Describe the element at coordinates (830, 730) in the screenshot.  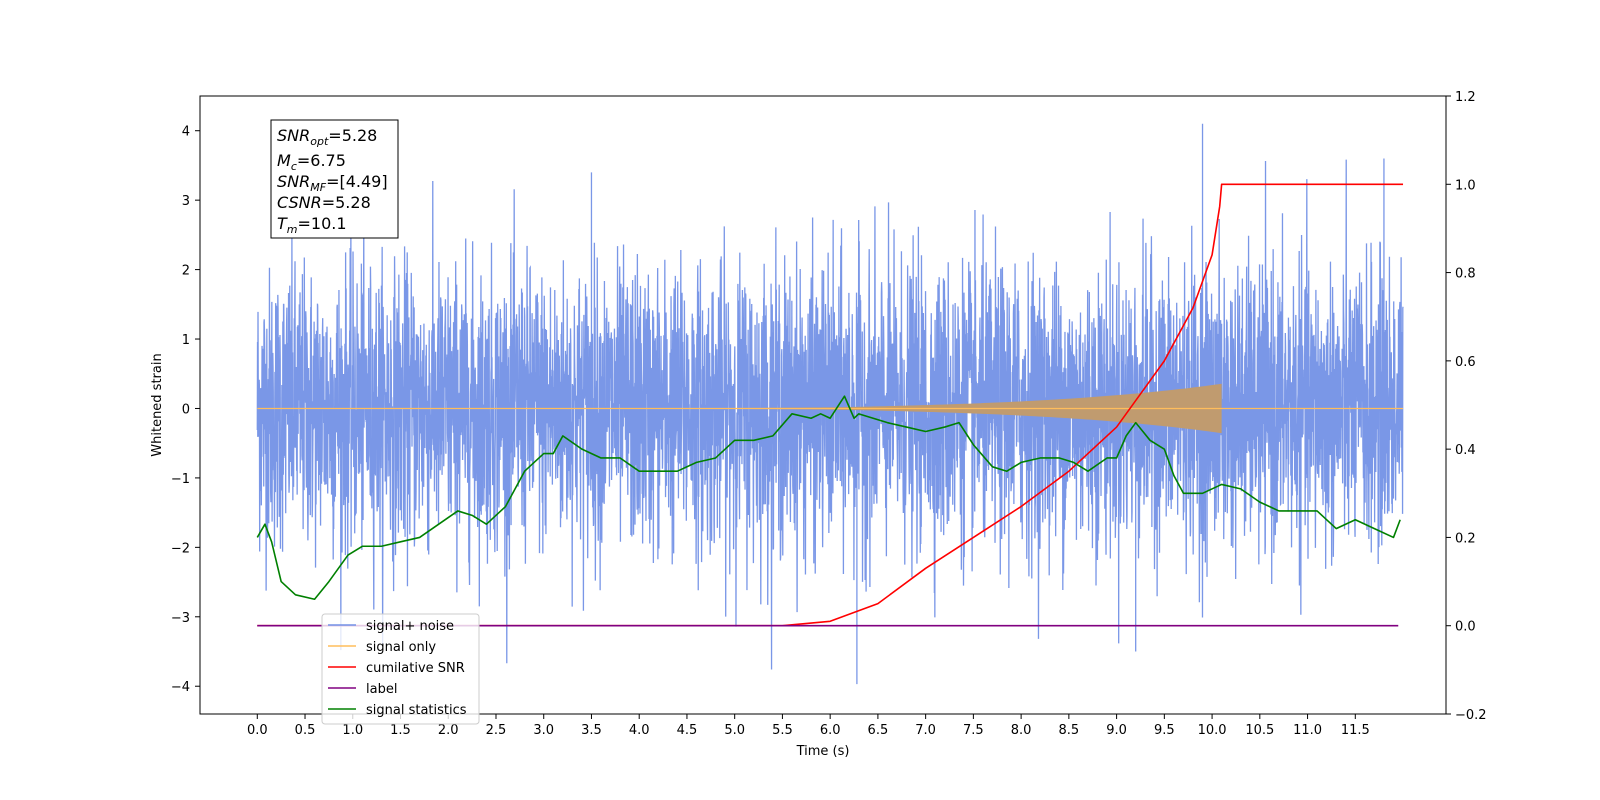
I see `x-tick-label: 6.0` at that location.